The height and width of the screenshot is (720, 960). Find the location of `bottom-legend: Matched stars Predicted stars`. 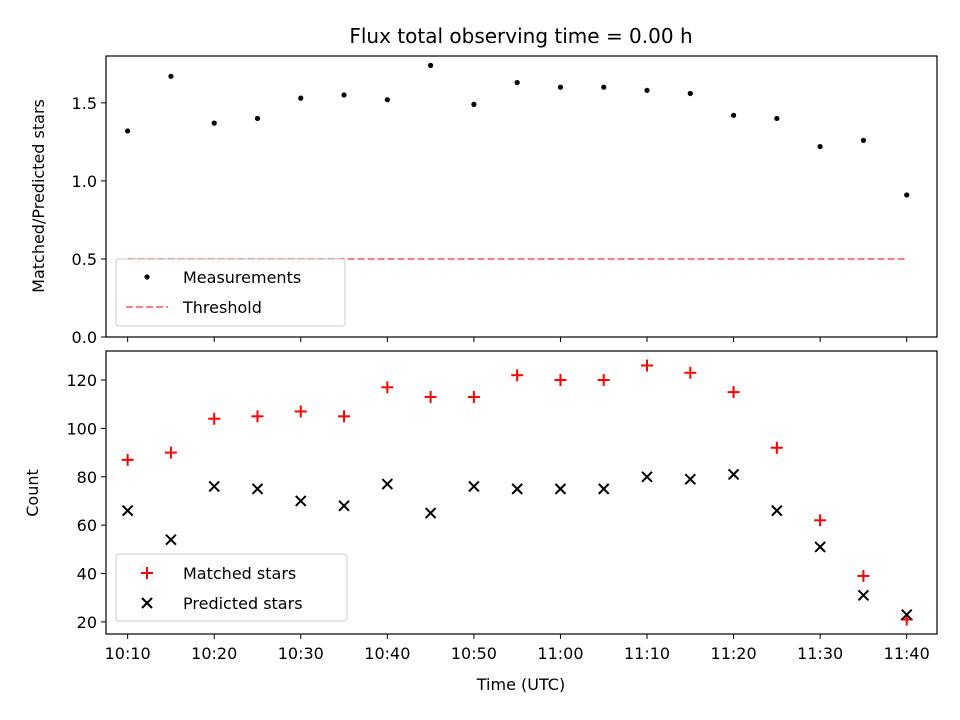

bottom-legend: Matched stars Predicted stars is located at coordinates (231, 587).